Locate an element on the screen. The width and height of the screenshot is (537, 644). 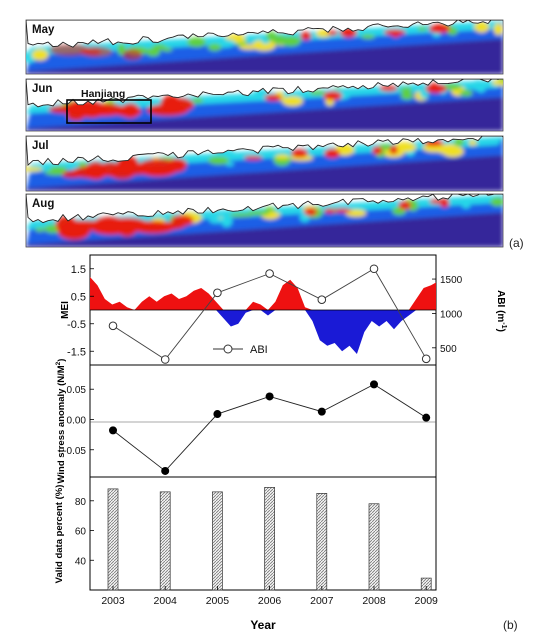
abi-legend: ABI is located at coordinates (240, 350).